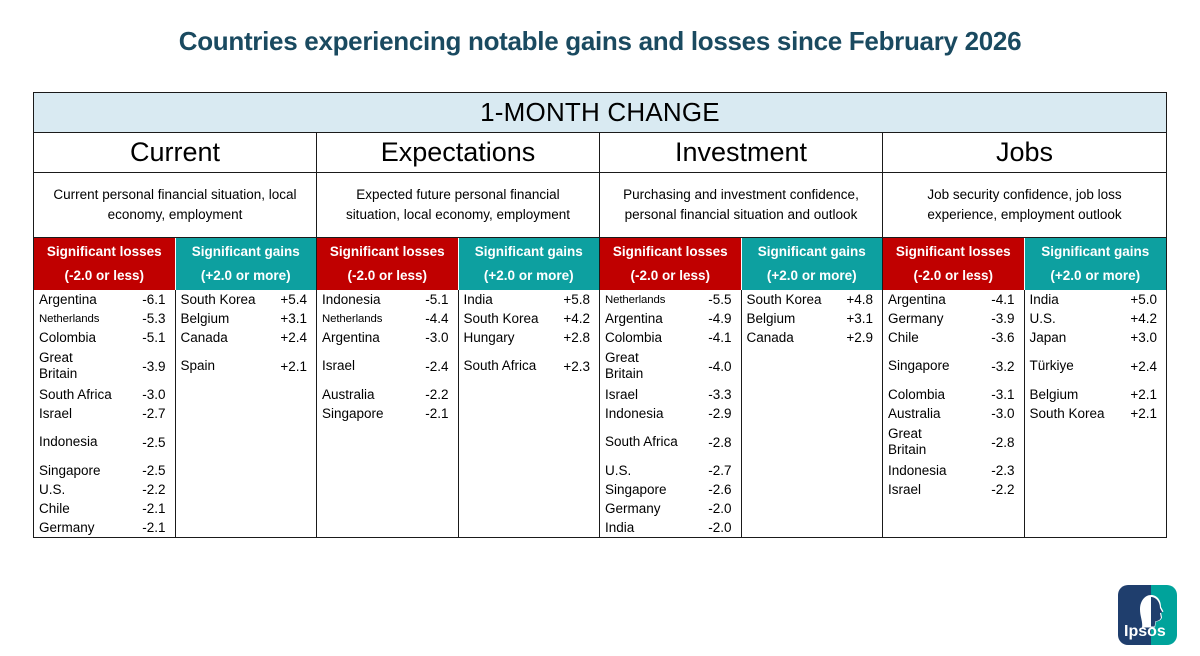 The width and height of the screenshot is (1200, 656). I want to click on value-label: +5.8, so click(576, 299).